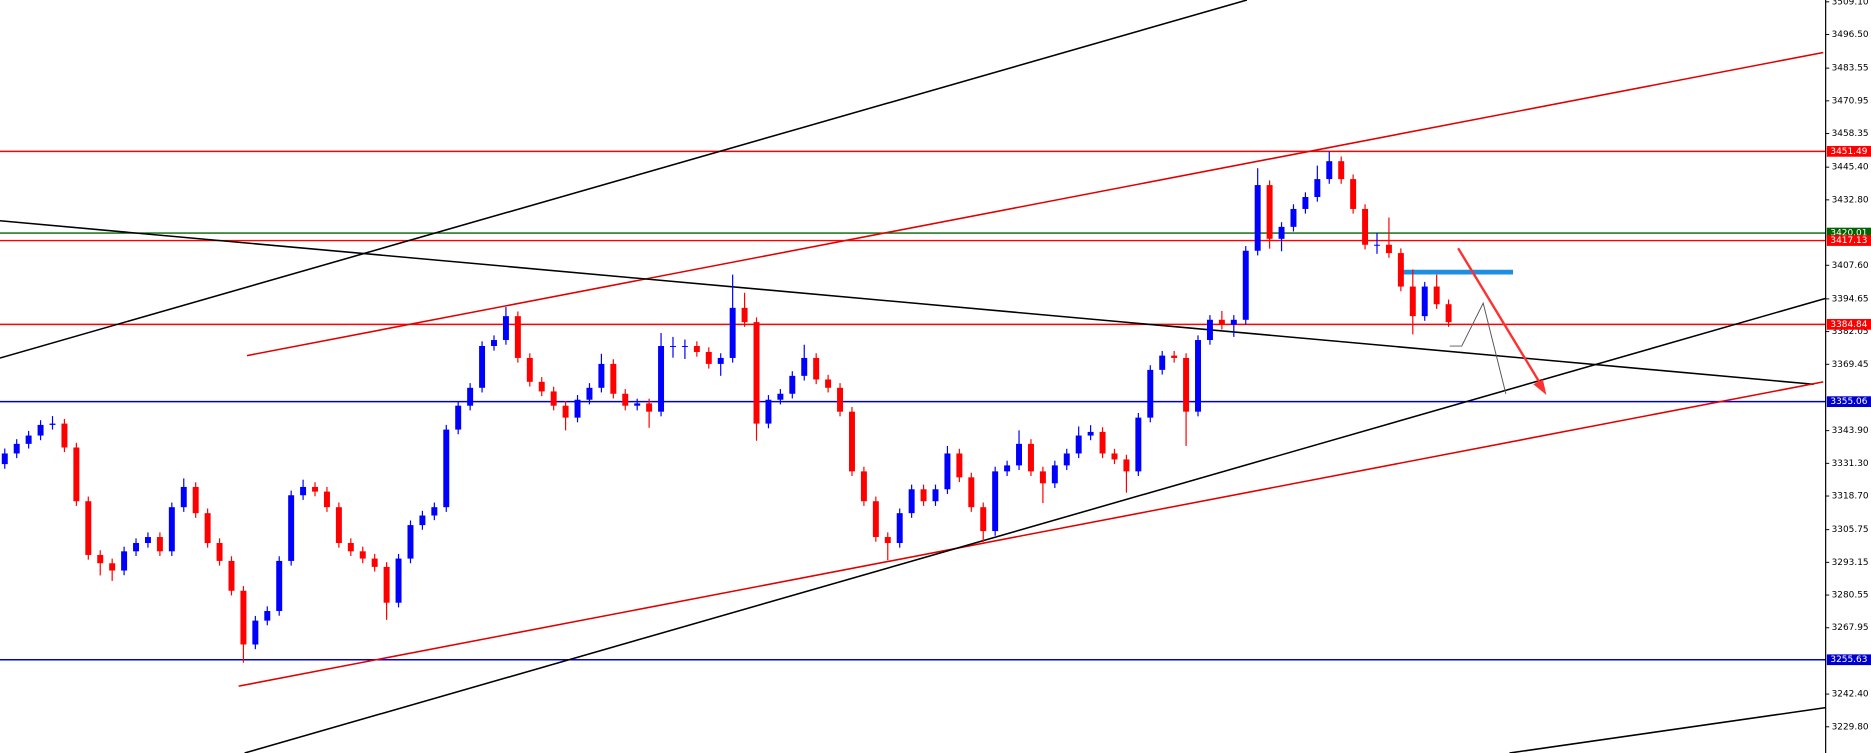 Image resolution: width=1871 pixels, height=753 pixels. I want to click on level-label: 3420.01, so click(1848, 234).